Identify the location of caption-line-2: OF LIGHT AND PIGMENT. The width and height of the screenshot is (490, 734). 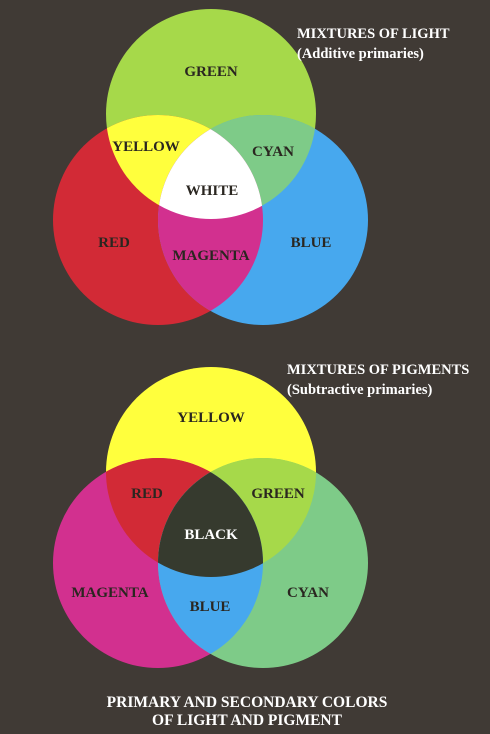
(247, 720).